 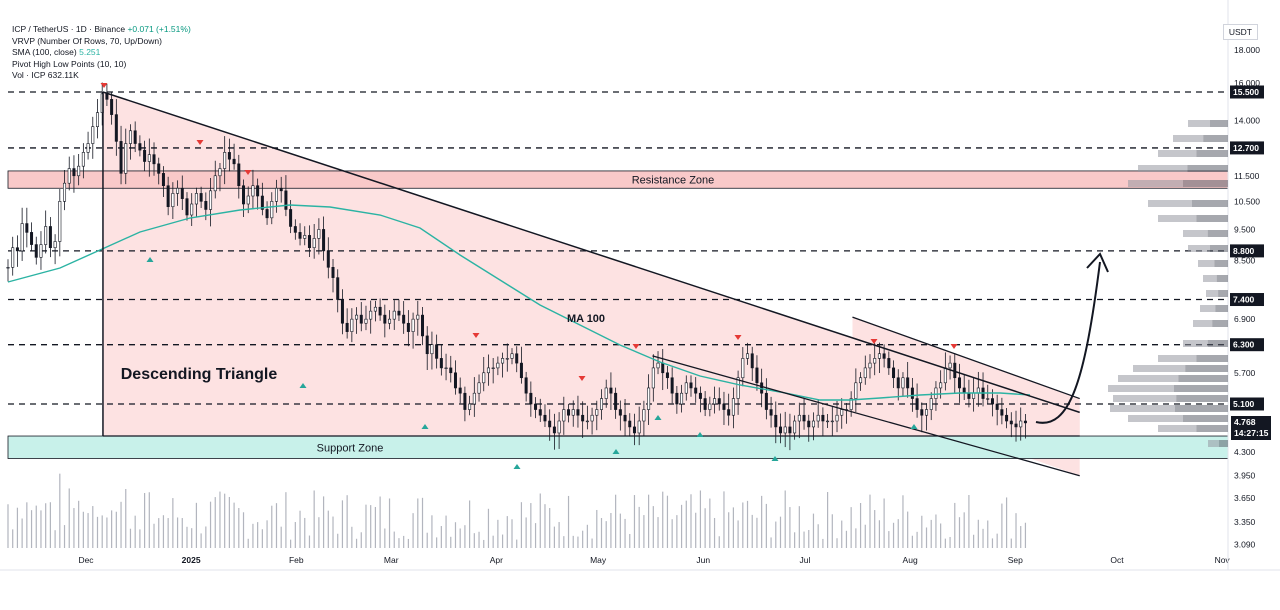 I want to click on resistance-zone-label: Resistance Zone, so click(x=673, y=180).